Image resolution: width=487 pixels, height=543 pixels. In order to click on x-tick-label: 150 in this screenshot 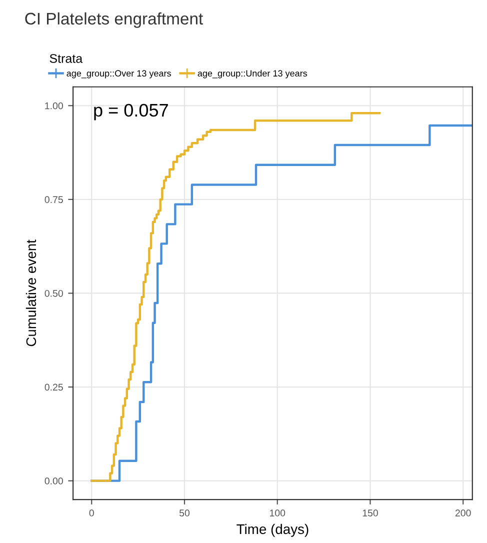, I will do `click(370, 513)`.